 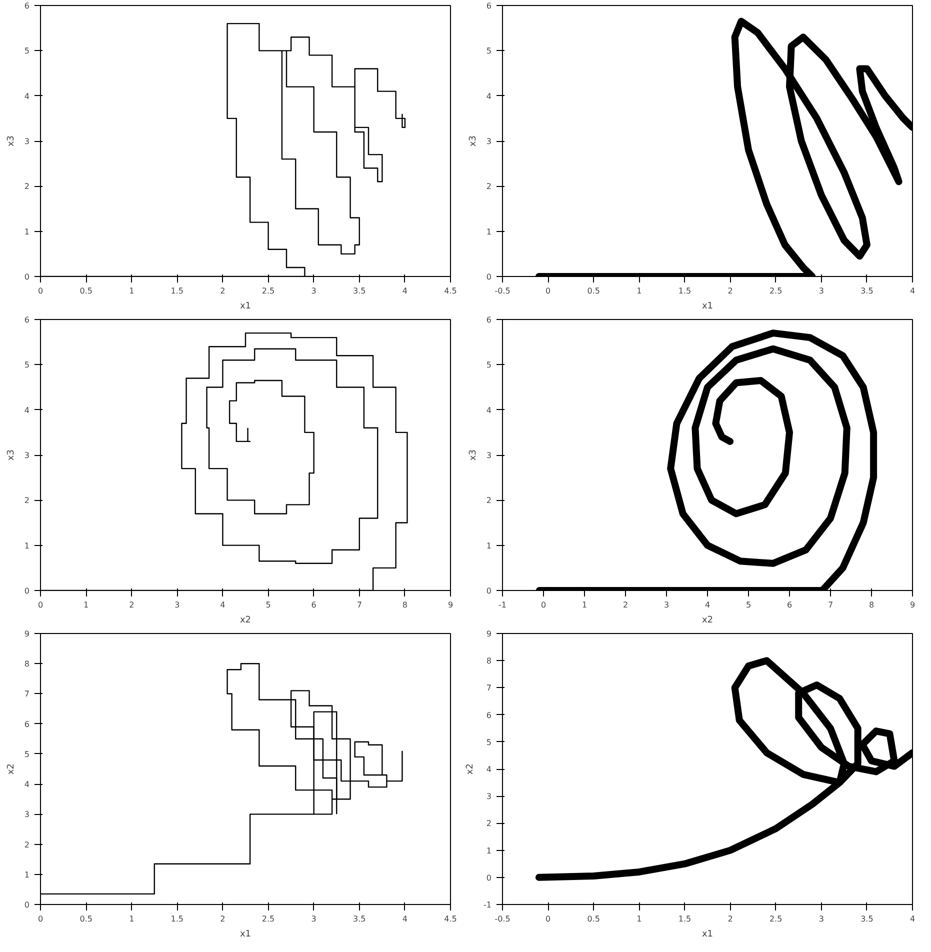 What do you see at coordinates (749, 605) in the screenshot?
I see `x-tick-label: 5` at bounding box center [749, 605].